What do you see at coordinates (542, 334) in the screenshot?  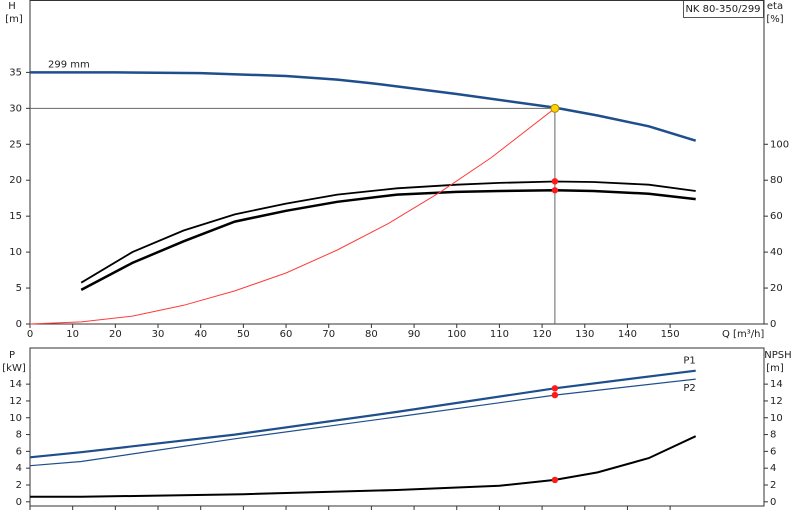 I see `x-tick-label: 120` at bounding box center [542, 334].